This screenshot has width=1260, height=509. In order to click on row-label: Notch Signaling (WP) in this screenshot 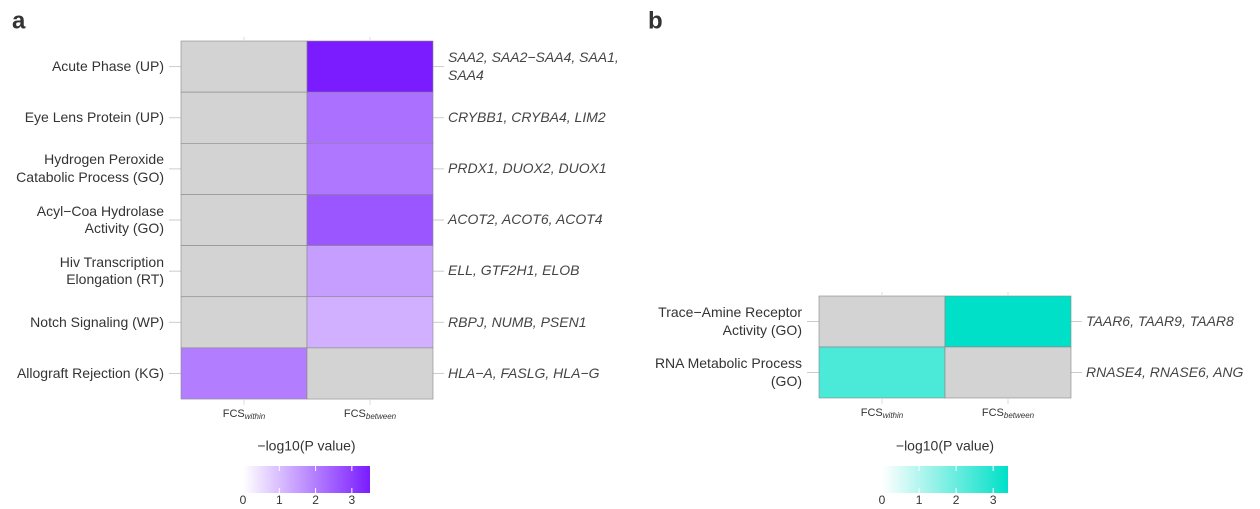, I will do `click(86, 322)`.